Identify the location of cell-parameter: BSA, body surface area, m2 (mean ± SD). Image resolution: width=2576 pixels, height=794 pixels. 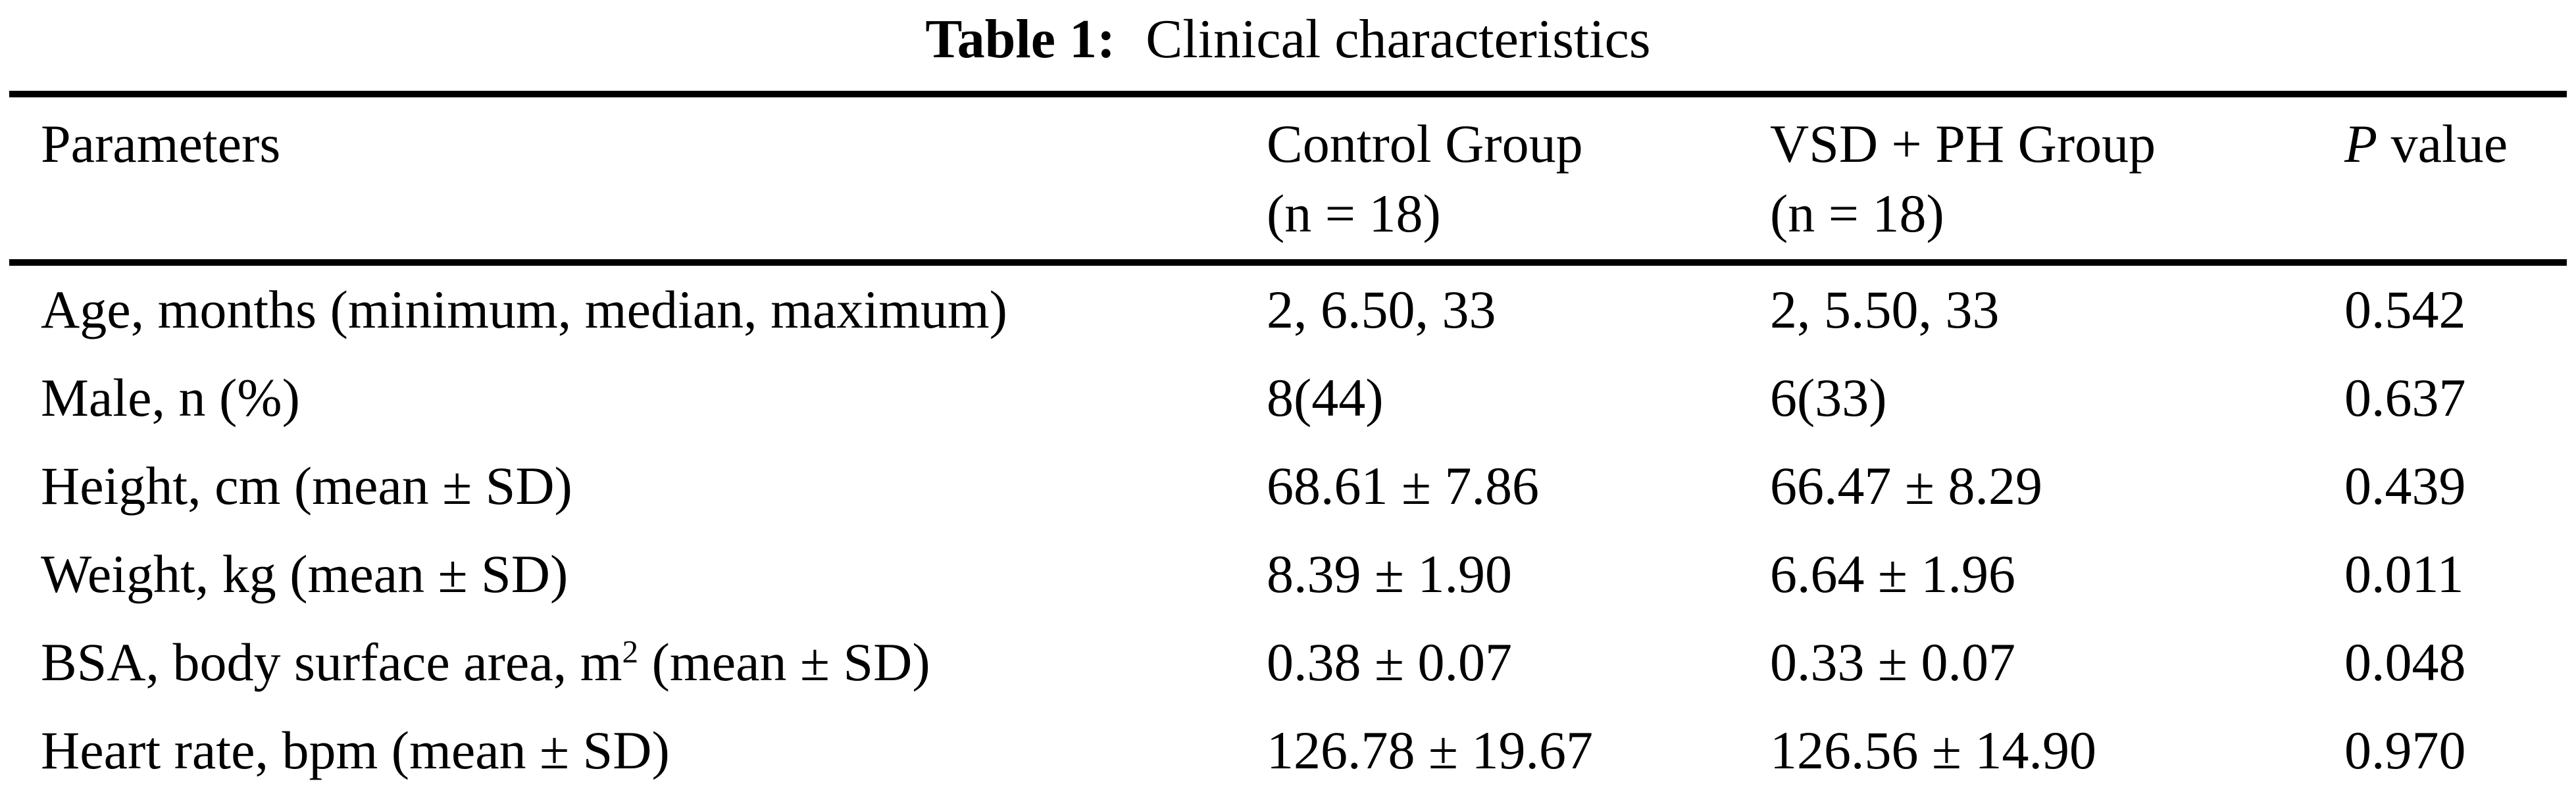
(638, 662).